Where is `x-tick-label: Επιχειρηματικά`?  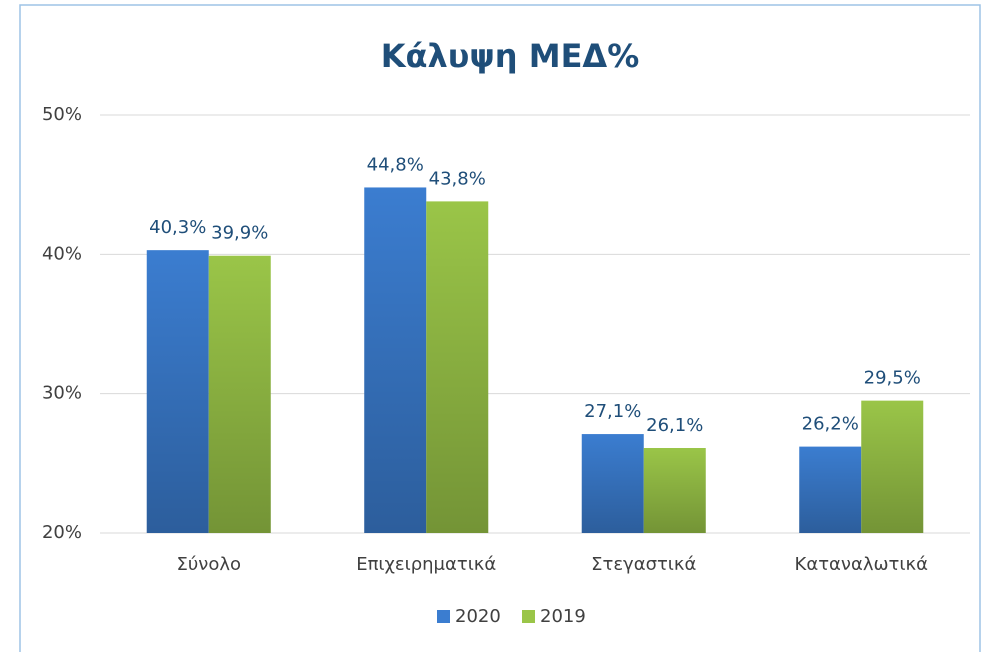 x-tick-label: Επιχειρηματικά is located at coordinates (426, 564).